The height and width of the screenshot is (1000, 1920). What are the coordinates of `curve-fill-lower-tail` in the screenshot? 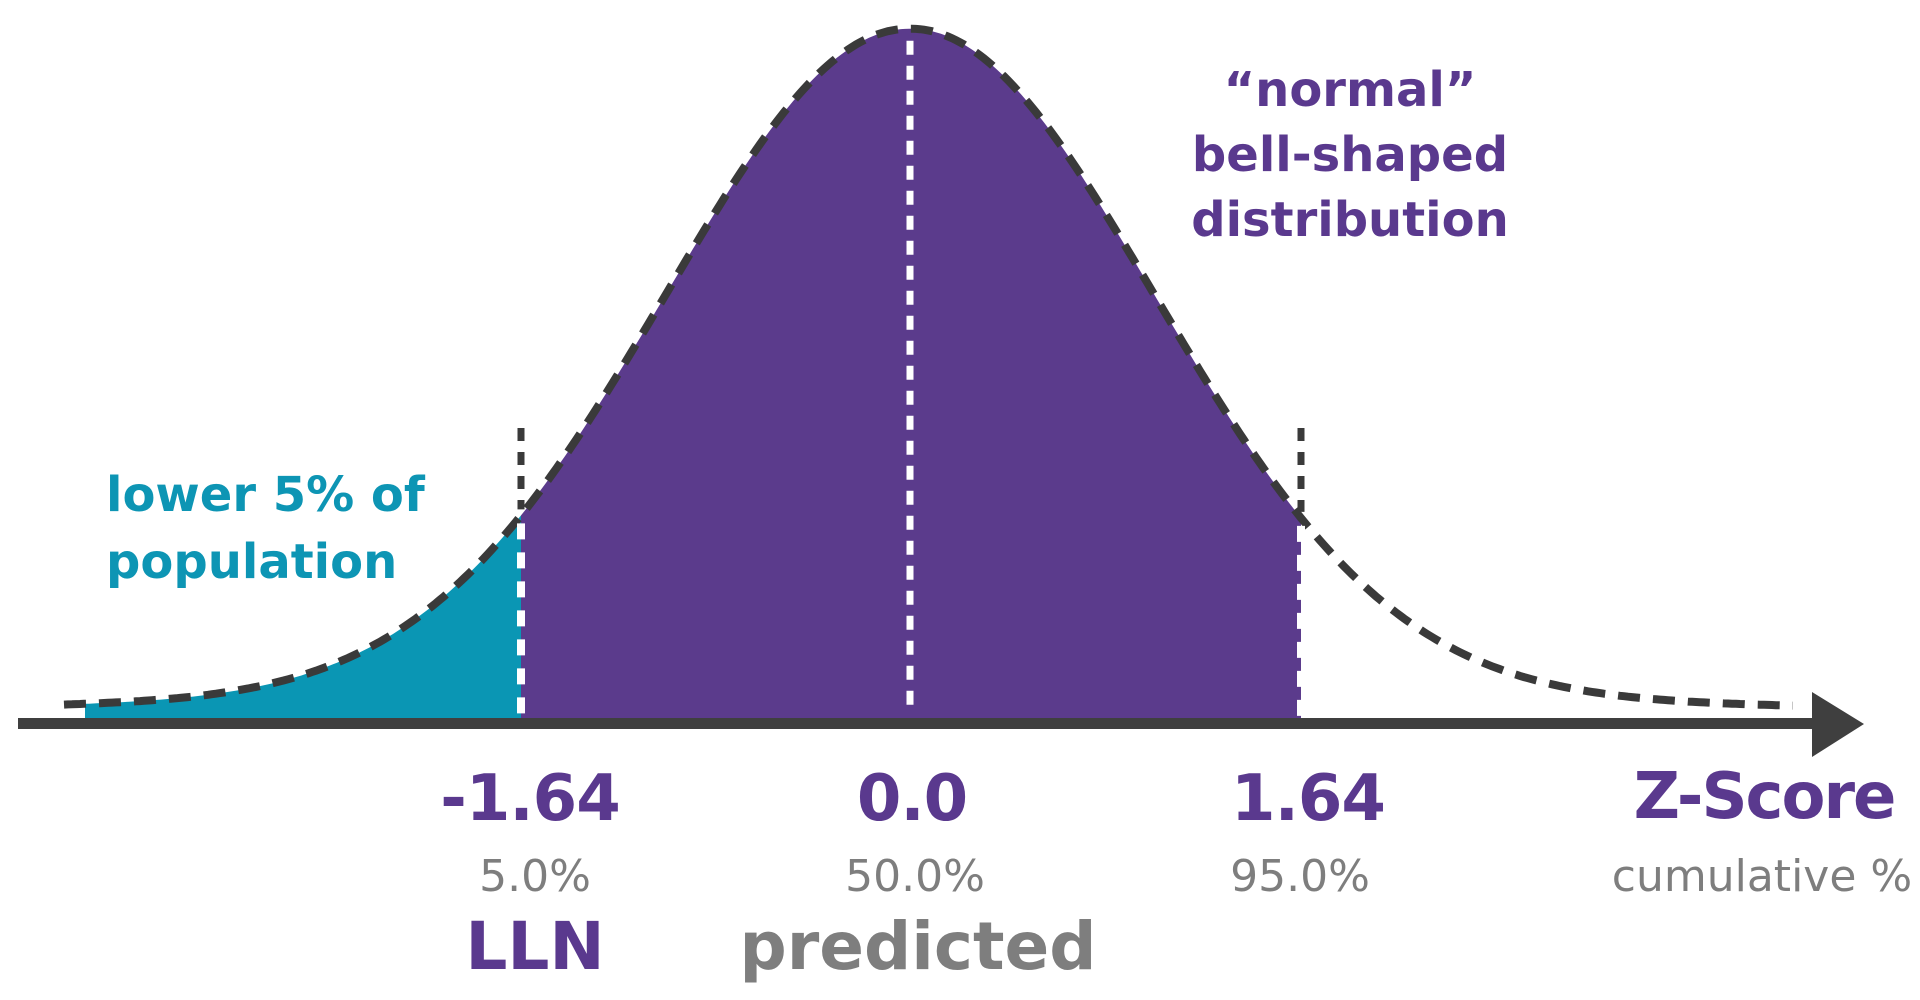 It's located at (303, 618).